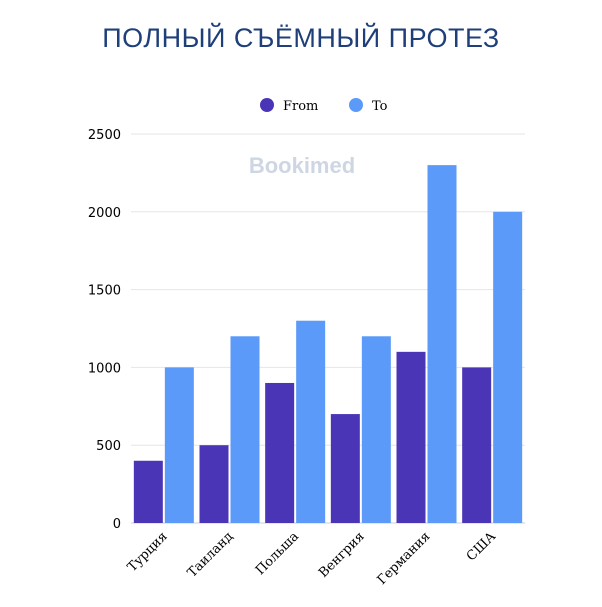 The width and height of the screenshot is (602, 607). Describe the element at coordinates (104, 135) in the screenshot. I see `y-tick-label: 2500` at that location.